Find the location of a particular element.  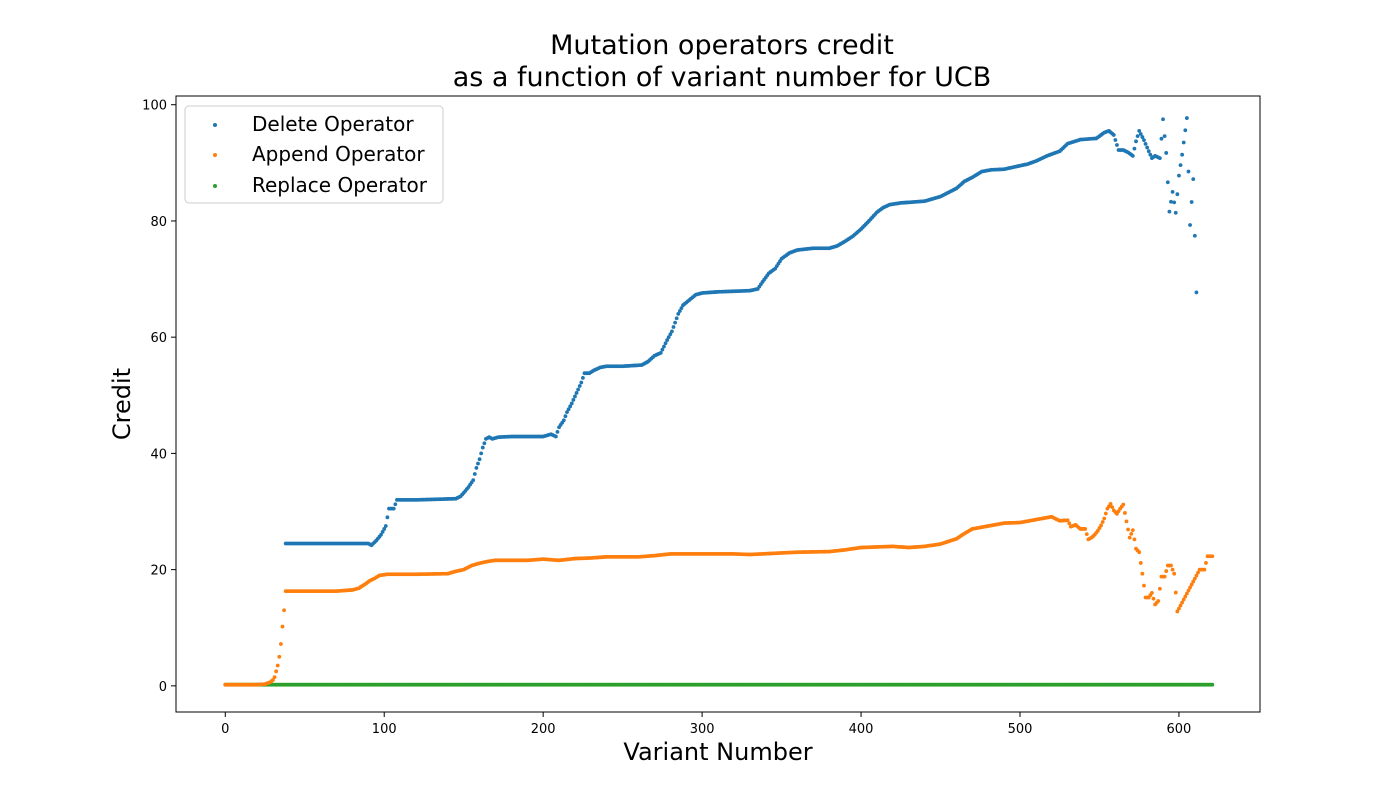

legend-label-append: Append Operator is located at coordinates (338, 154).